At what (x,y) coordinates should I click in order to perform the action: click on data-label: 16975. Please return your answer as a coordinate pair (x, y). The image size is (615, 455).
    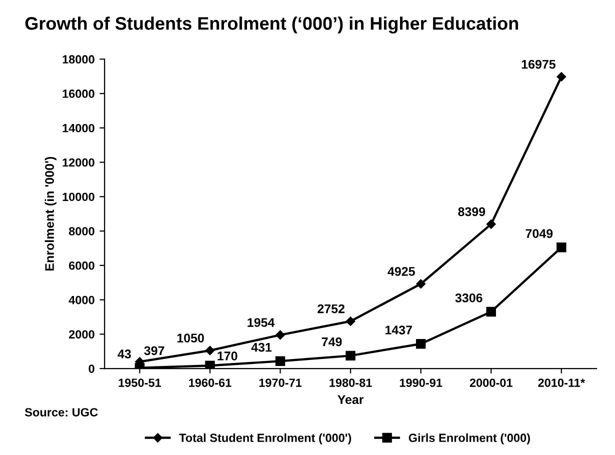
    Looking at the image, I should click on (539, 64).